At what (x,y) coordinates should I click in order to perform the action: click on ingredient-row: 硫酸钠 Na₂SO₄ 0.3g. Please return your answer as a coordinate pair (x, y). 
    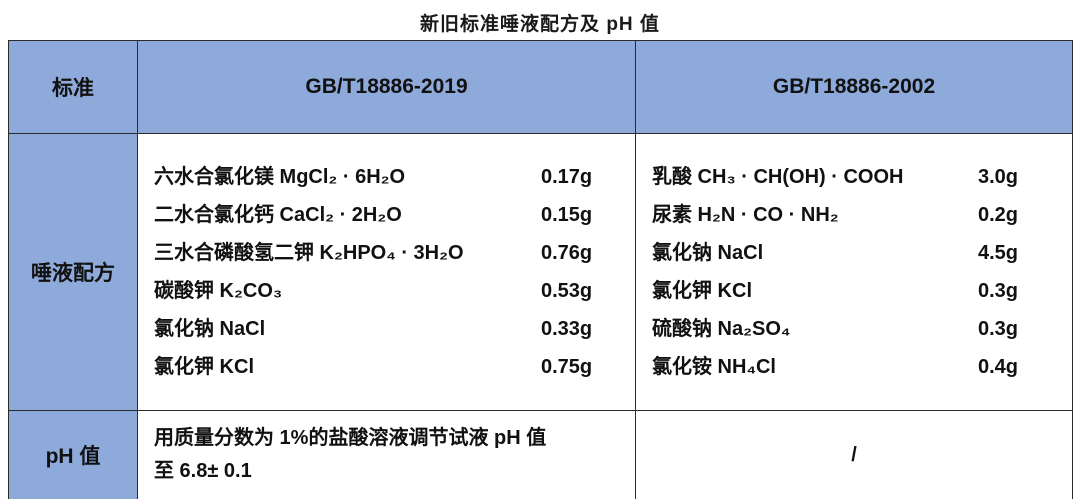
    Looking at the image, I should click on (855, 329).